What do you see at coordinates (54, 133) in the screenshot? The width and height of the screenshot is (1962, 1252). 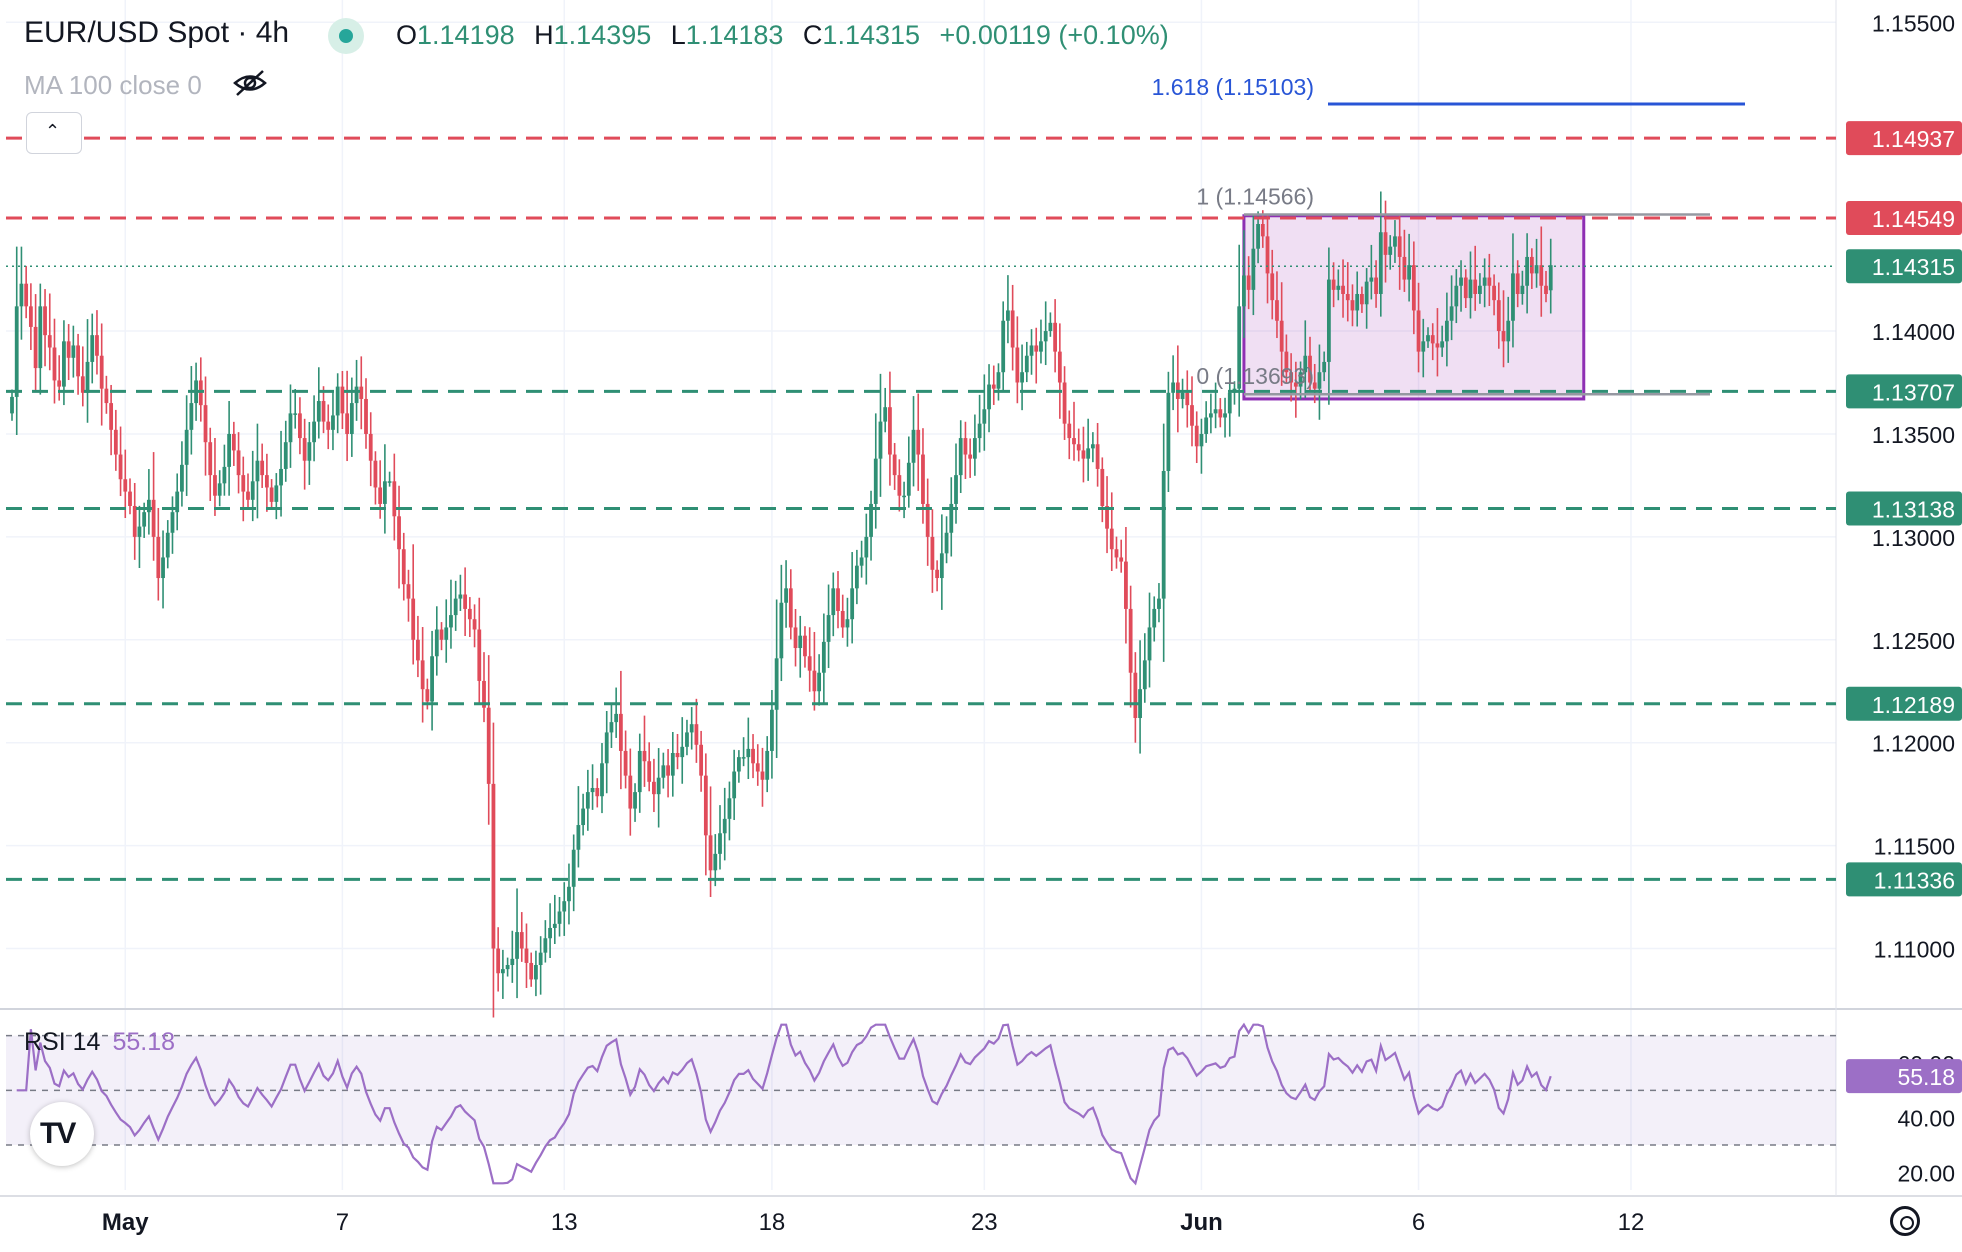 I see `collapse-legend-button: ⌃` at bounding box center [54, 133].